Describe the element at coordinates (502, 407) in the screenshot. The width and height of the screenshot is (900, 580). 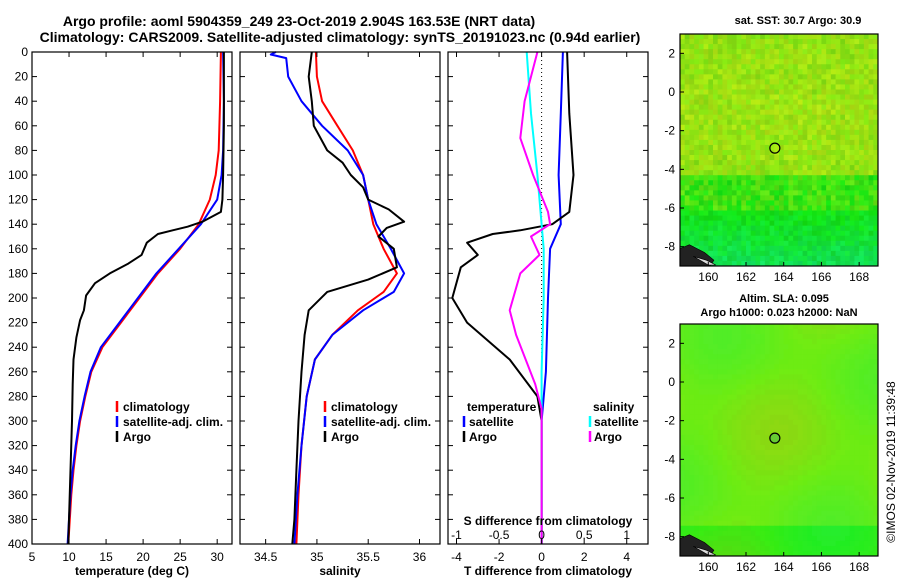
I see `legend-title-temperature: temperature` at that location.